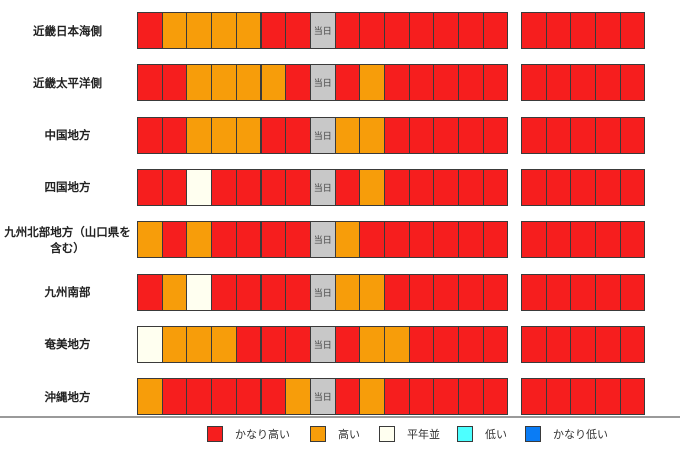 Image resolution: width=680 pixels, height=449 pixels. What do you see at coordinates (67, 30) in the screenshot?
I see `region-label: 近畿日本海側` at bounding box center [67, 30].